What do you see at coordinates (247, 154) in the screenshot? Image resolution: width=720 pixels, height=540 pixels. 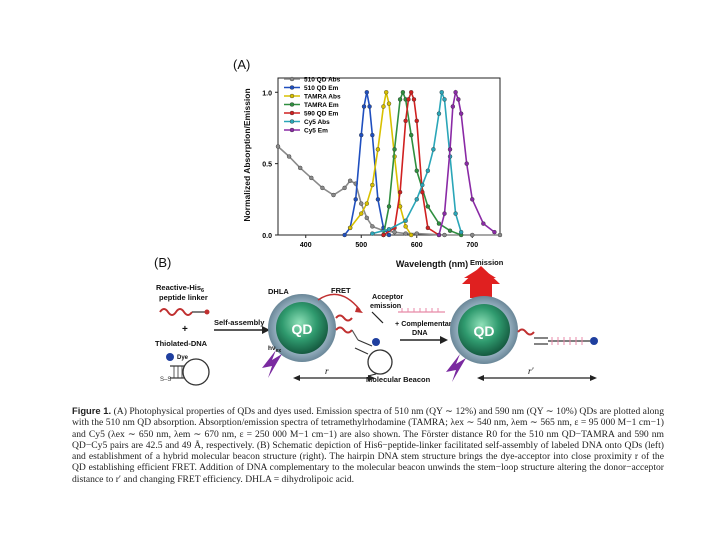 I see `y-axis-label: Normalized Absorption/Emission` at bounding box center [247, 154].